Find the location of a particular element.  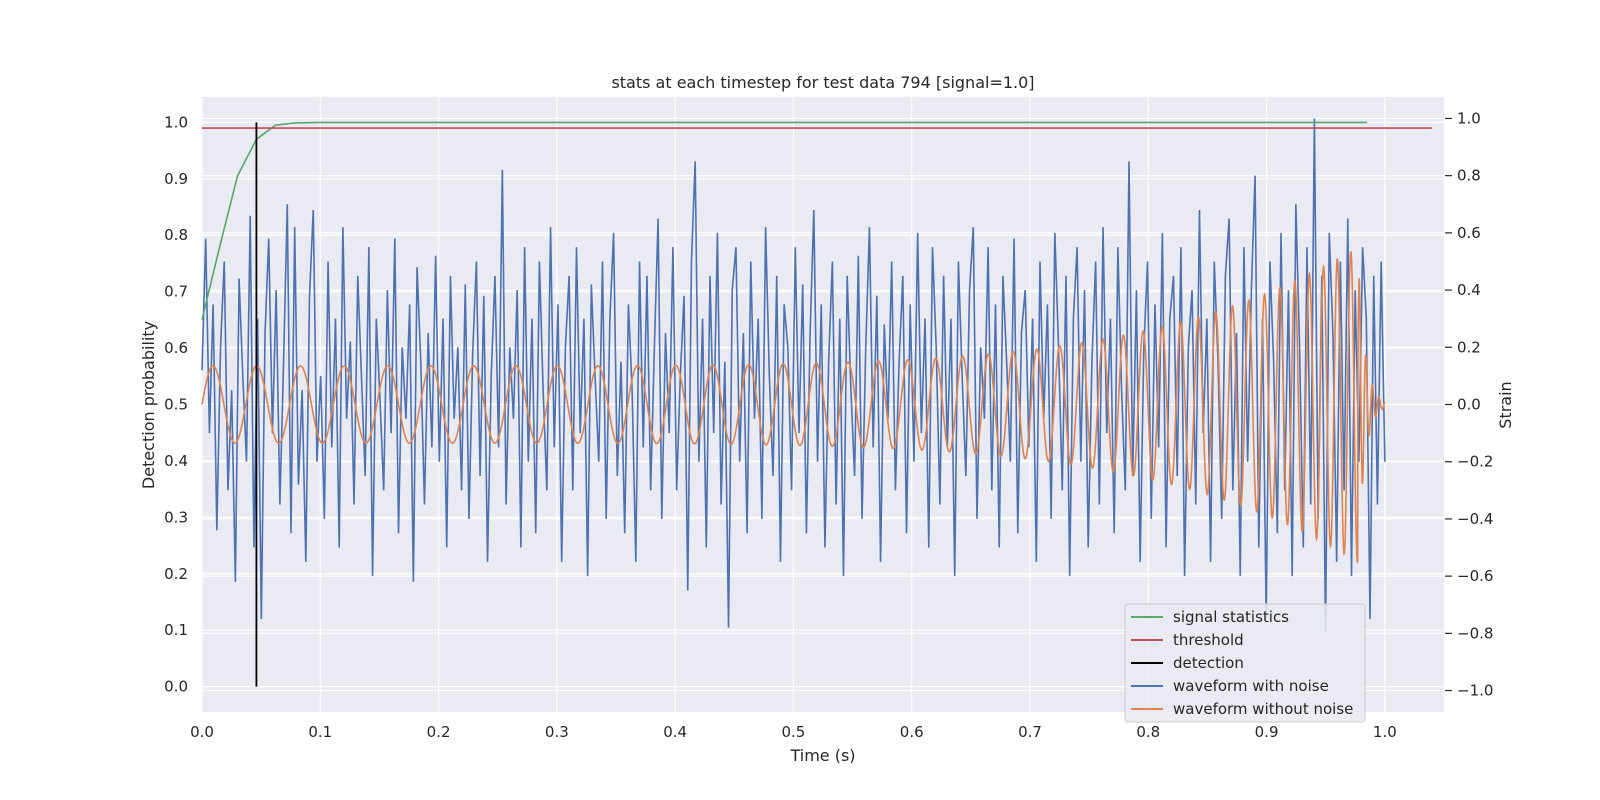

x-tick-label: 0.9 is located at coordinates (1267, 732).